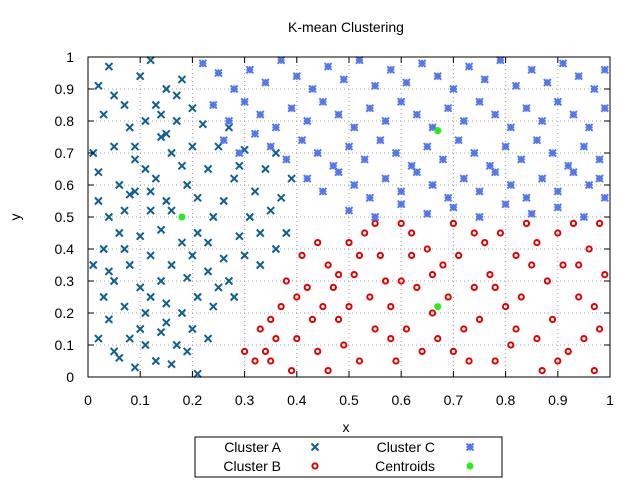 The height and width of the screenshot is (480, 640). I want to click on x-tick-label: 0.2, so click(193, 400).